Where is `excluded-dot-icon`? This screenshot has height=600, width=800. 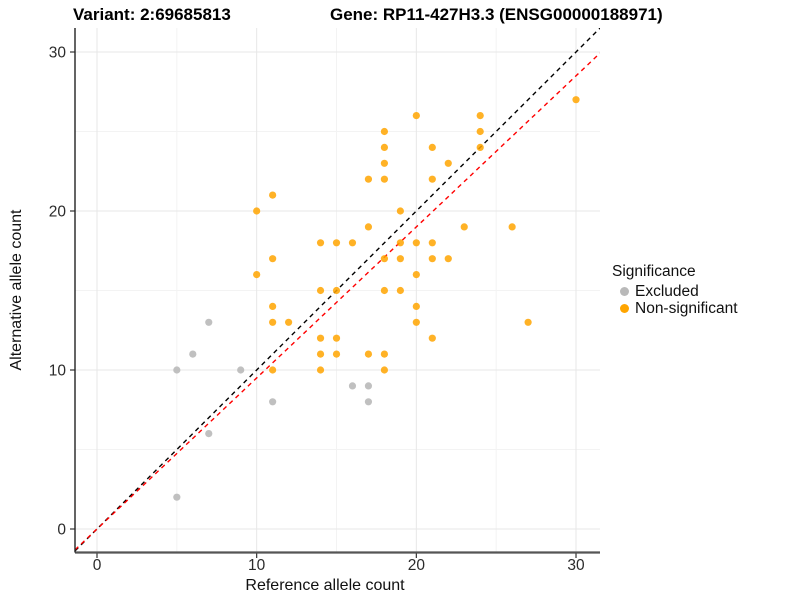 excluded-dot-icon is located at coordinates (624, 291).